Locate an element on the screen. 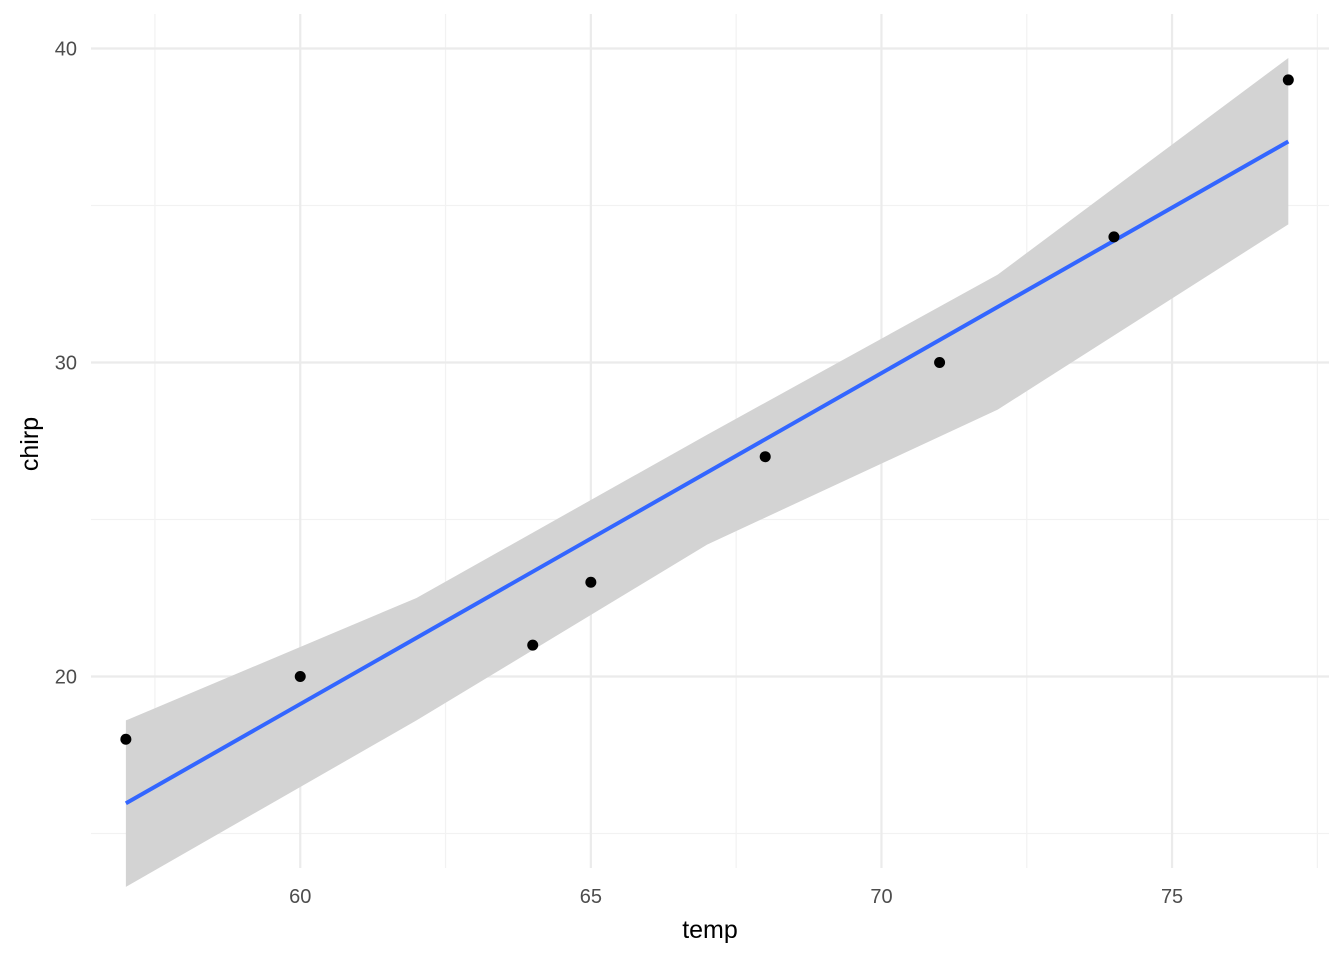 Image resolution: width=1344 pixels, height=960 pixels. y-axis-ticks: 20 30 40 is located at coordinates (66, 364).